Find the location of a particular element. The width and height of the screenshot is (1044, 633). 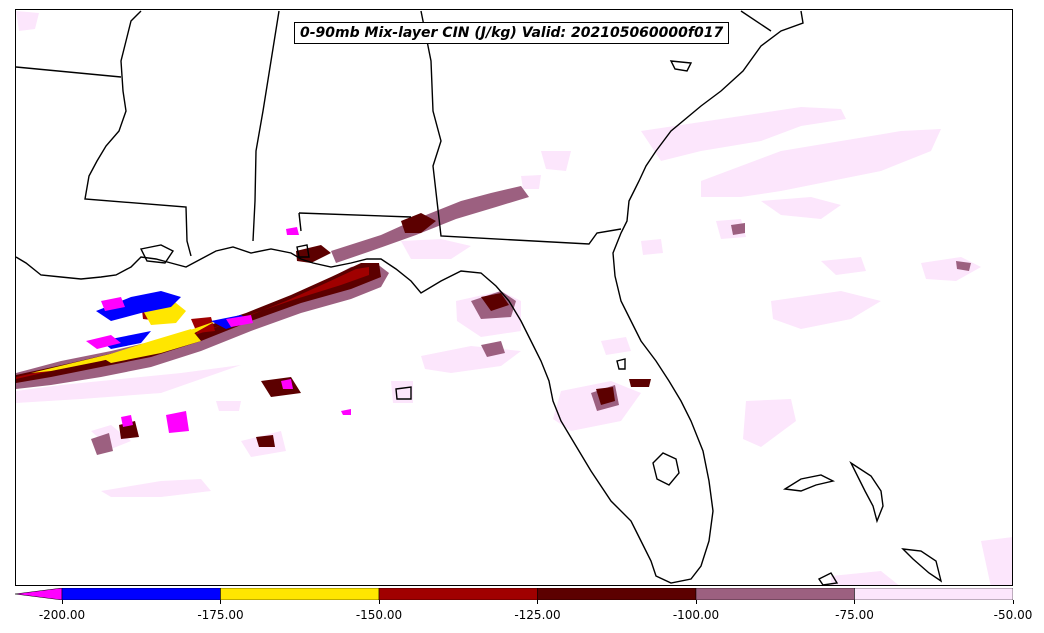

colorbar is located at coordinates (514, 594).